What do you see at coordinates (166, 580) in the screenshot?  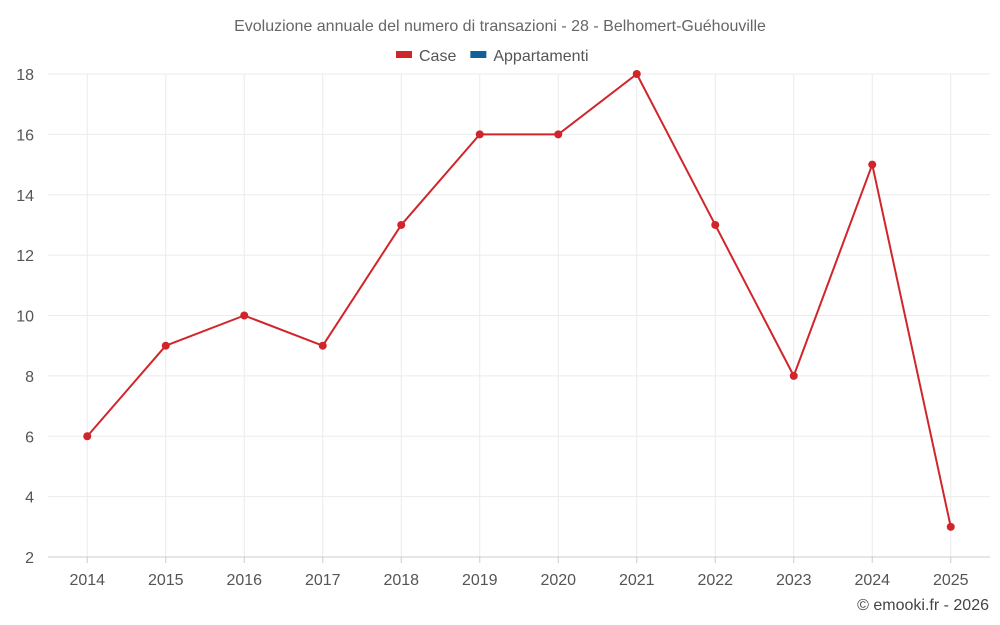 I see `x-tick-label: 2015` at bounding box center [166, 580].